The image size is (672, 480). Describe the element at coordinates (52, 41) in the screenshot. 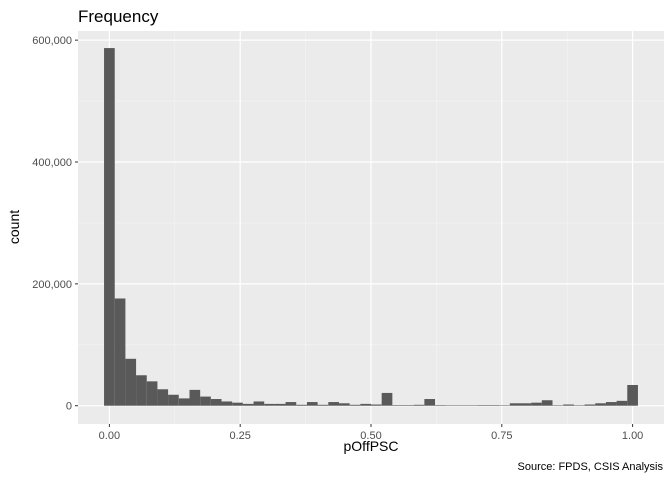

I see `y-tick-label: 600,000` at that location.